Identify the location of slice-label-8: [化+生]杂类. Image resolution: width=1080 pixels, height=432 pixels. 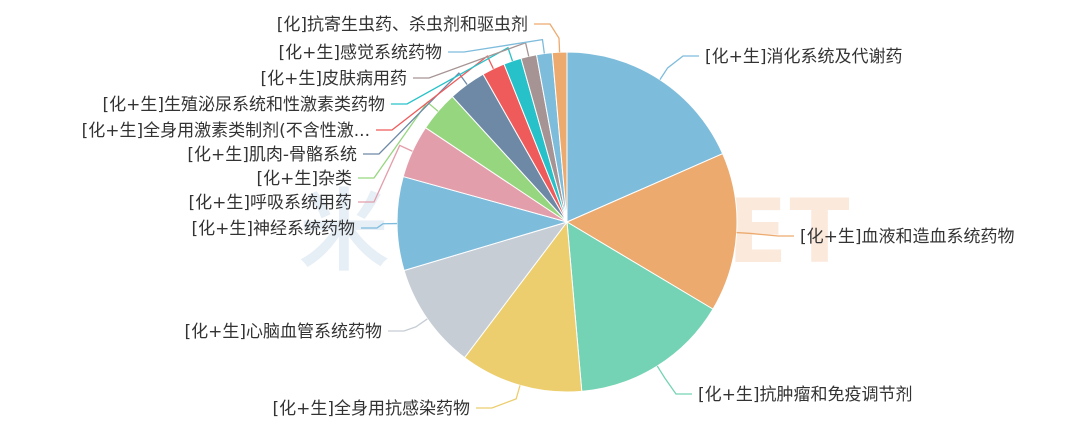
(304, 179).